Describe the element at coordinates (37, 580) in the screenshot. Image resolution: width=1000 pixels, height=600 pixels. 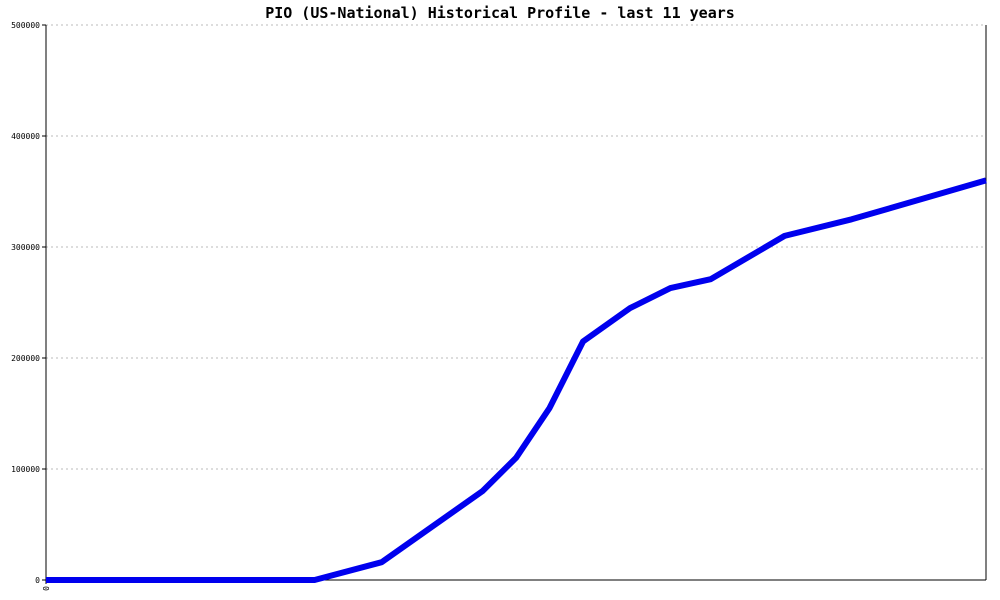
I see `y-tick-label: 0` at that location.